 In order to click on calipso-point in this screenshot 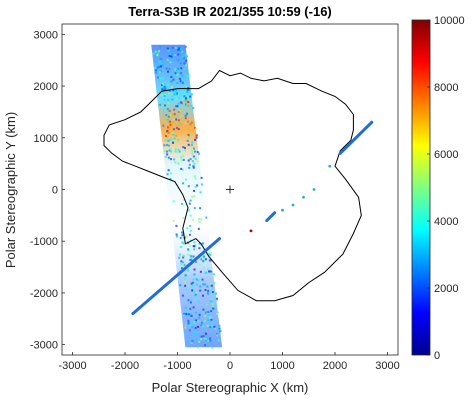, I will do `click(251, 231)`.